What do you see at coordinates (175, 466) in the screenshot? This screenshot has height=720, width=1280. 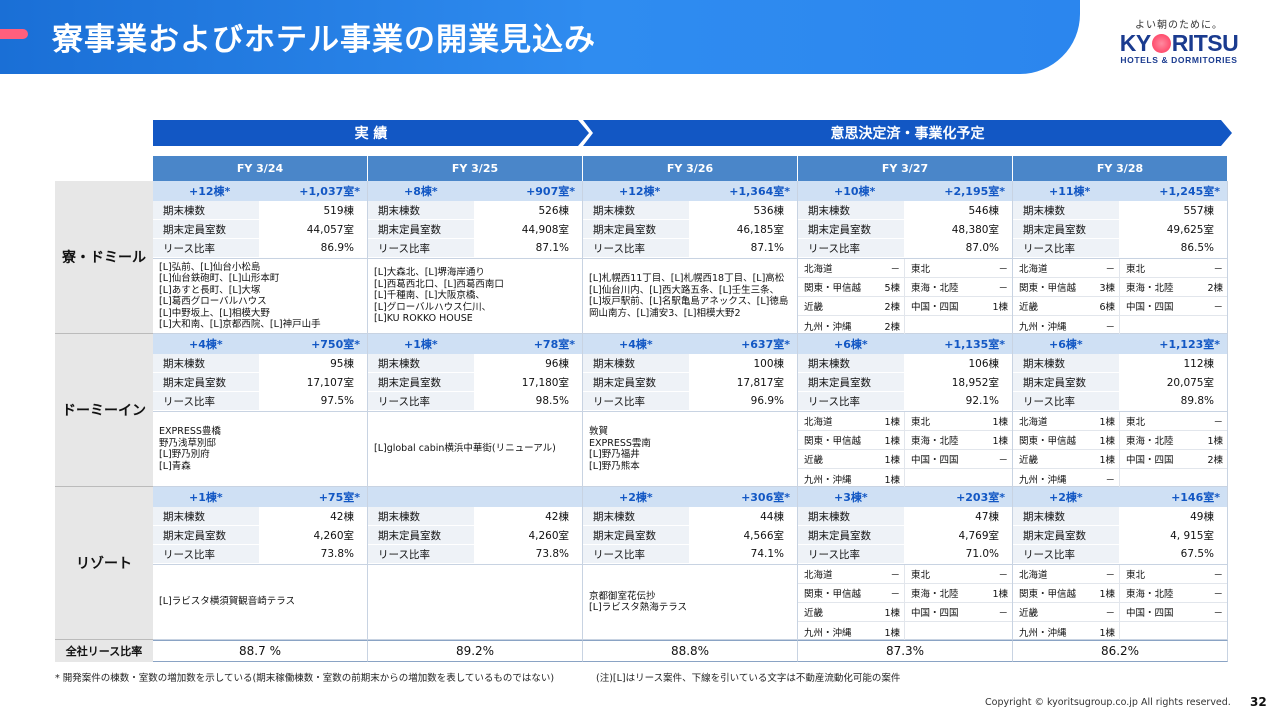 I see `property-name: [L]青森` at bounding box center [175, 466].